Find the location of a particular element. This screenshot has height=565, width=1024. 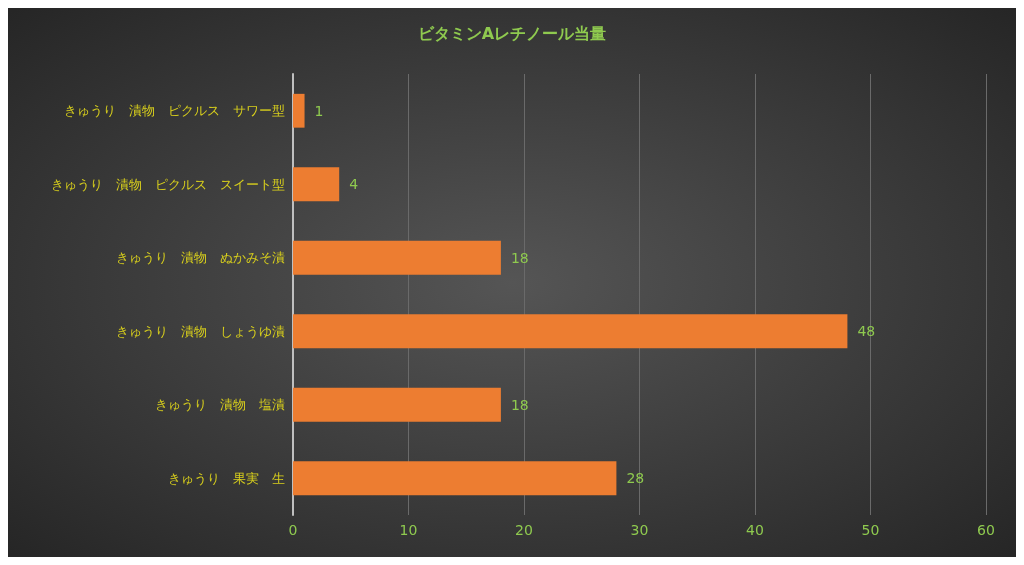

x-tick-label: 50 is located at coordinates (870, 530).